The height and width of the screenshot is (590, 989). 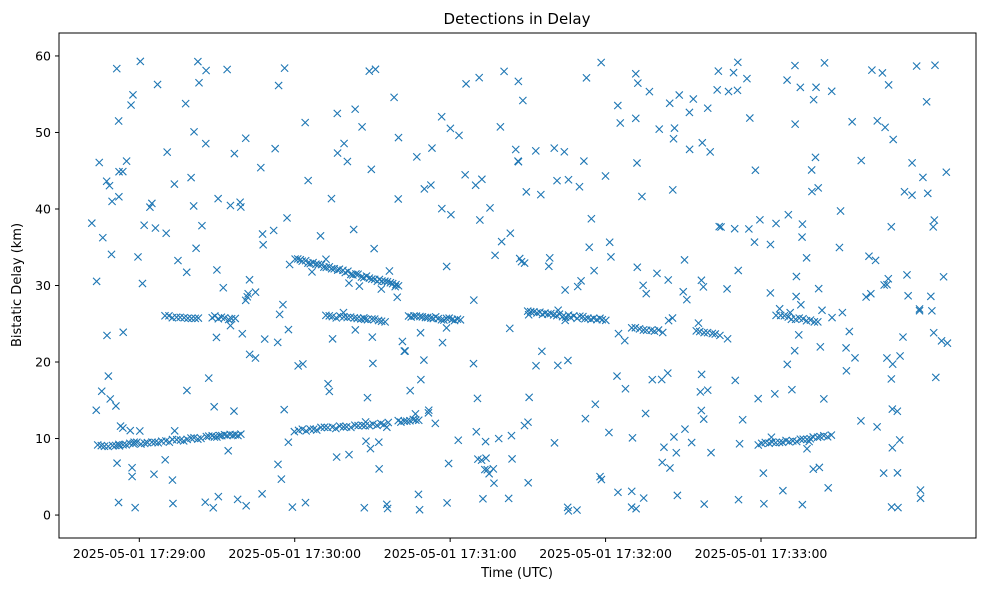 I want to click on chart-title: Detections in Delay, so click(x=517, y=19).